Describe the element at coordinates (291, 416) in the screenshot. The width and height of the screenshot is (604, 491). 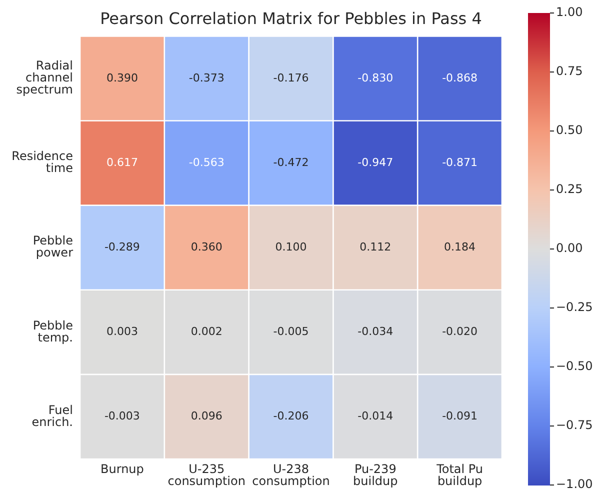
I see `data-label: -0.206` at that location.